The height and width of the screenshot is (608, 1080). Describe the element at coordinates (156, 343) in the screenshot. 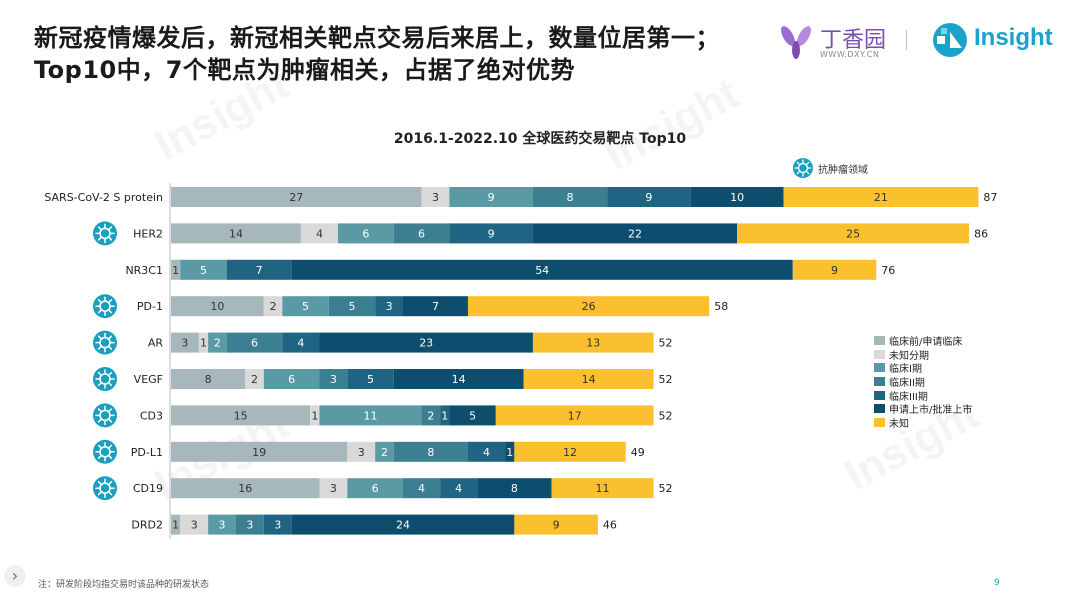

I see `category-label: AR` at that location.